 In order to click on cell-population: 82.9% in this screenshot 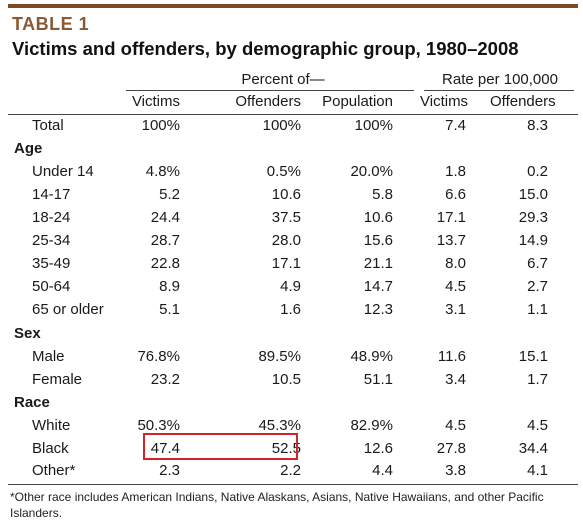, I will do `click(371, 425)`.